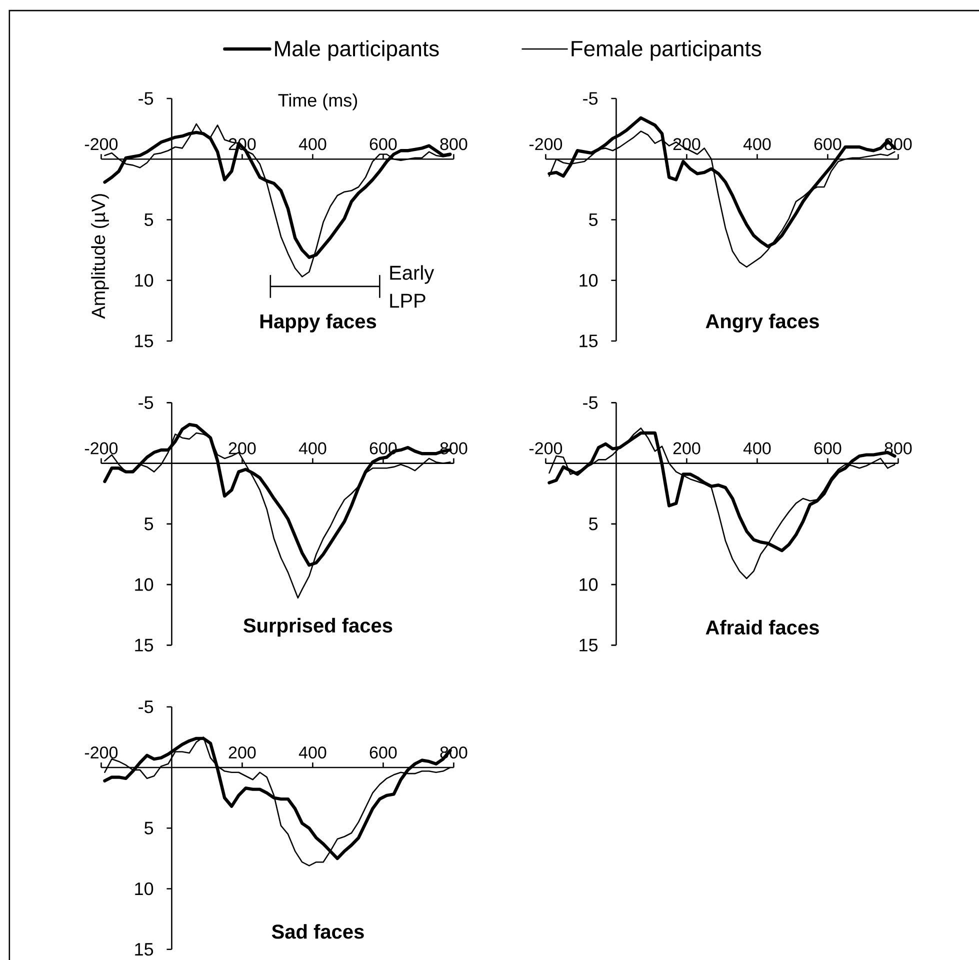 The height and width of the screenshot is (960, 979). Describe the element at coordinates (318, 101) in the screenshot. I see `x-axis-title: Time (ms)` at that location.